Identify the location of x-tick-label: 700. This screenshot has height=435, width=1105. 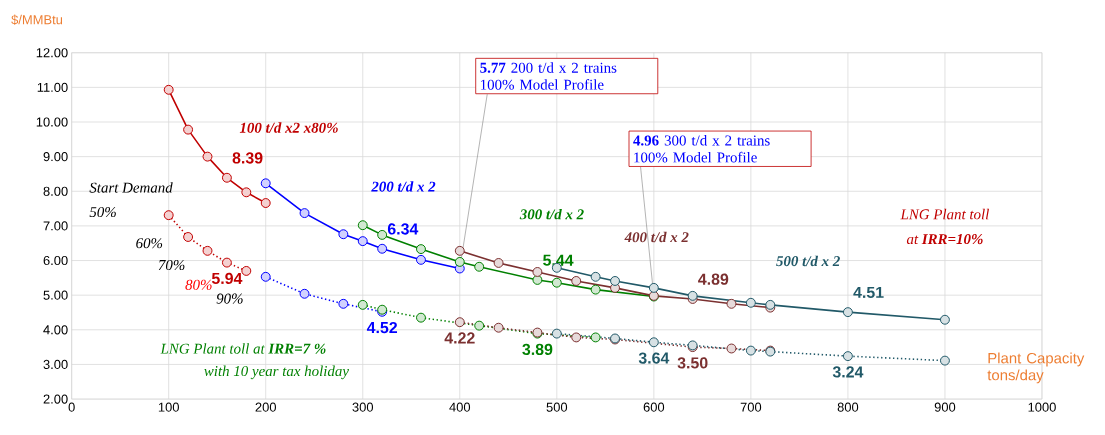
(751, 407).